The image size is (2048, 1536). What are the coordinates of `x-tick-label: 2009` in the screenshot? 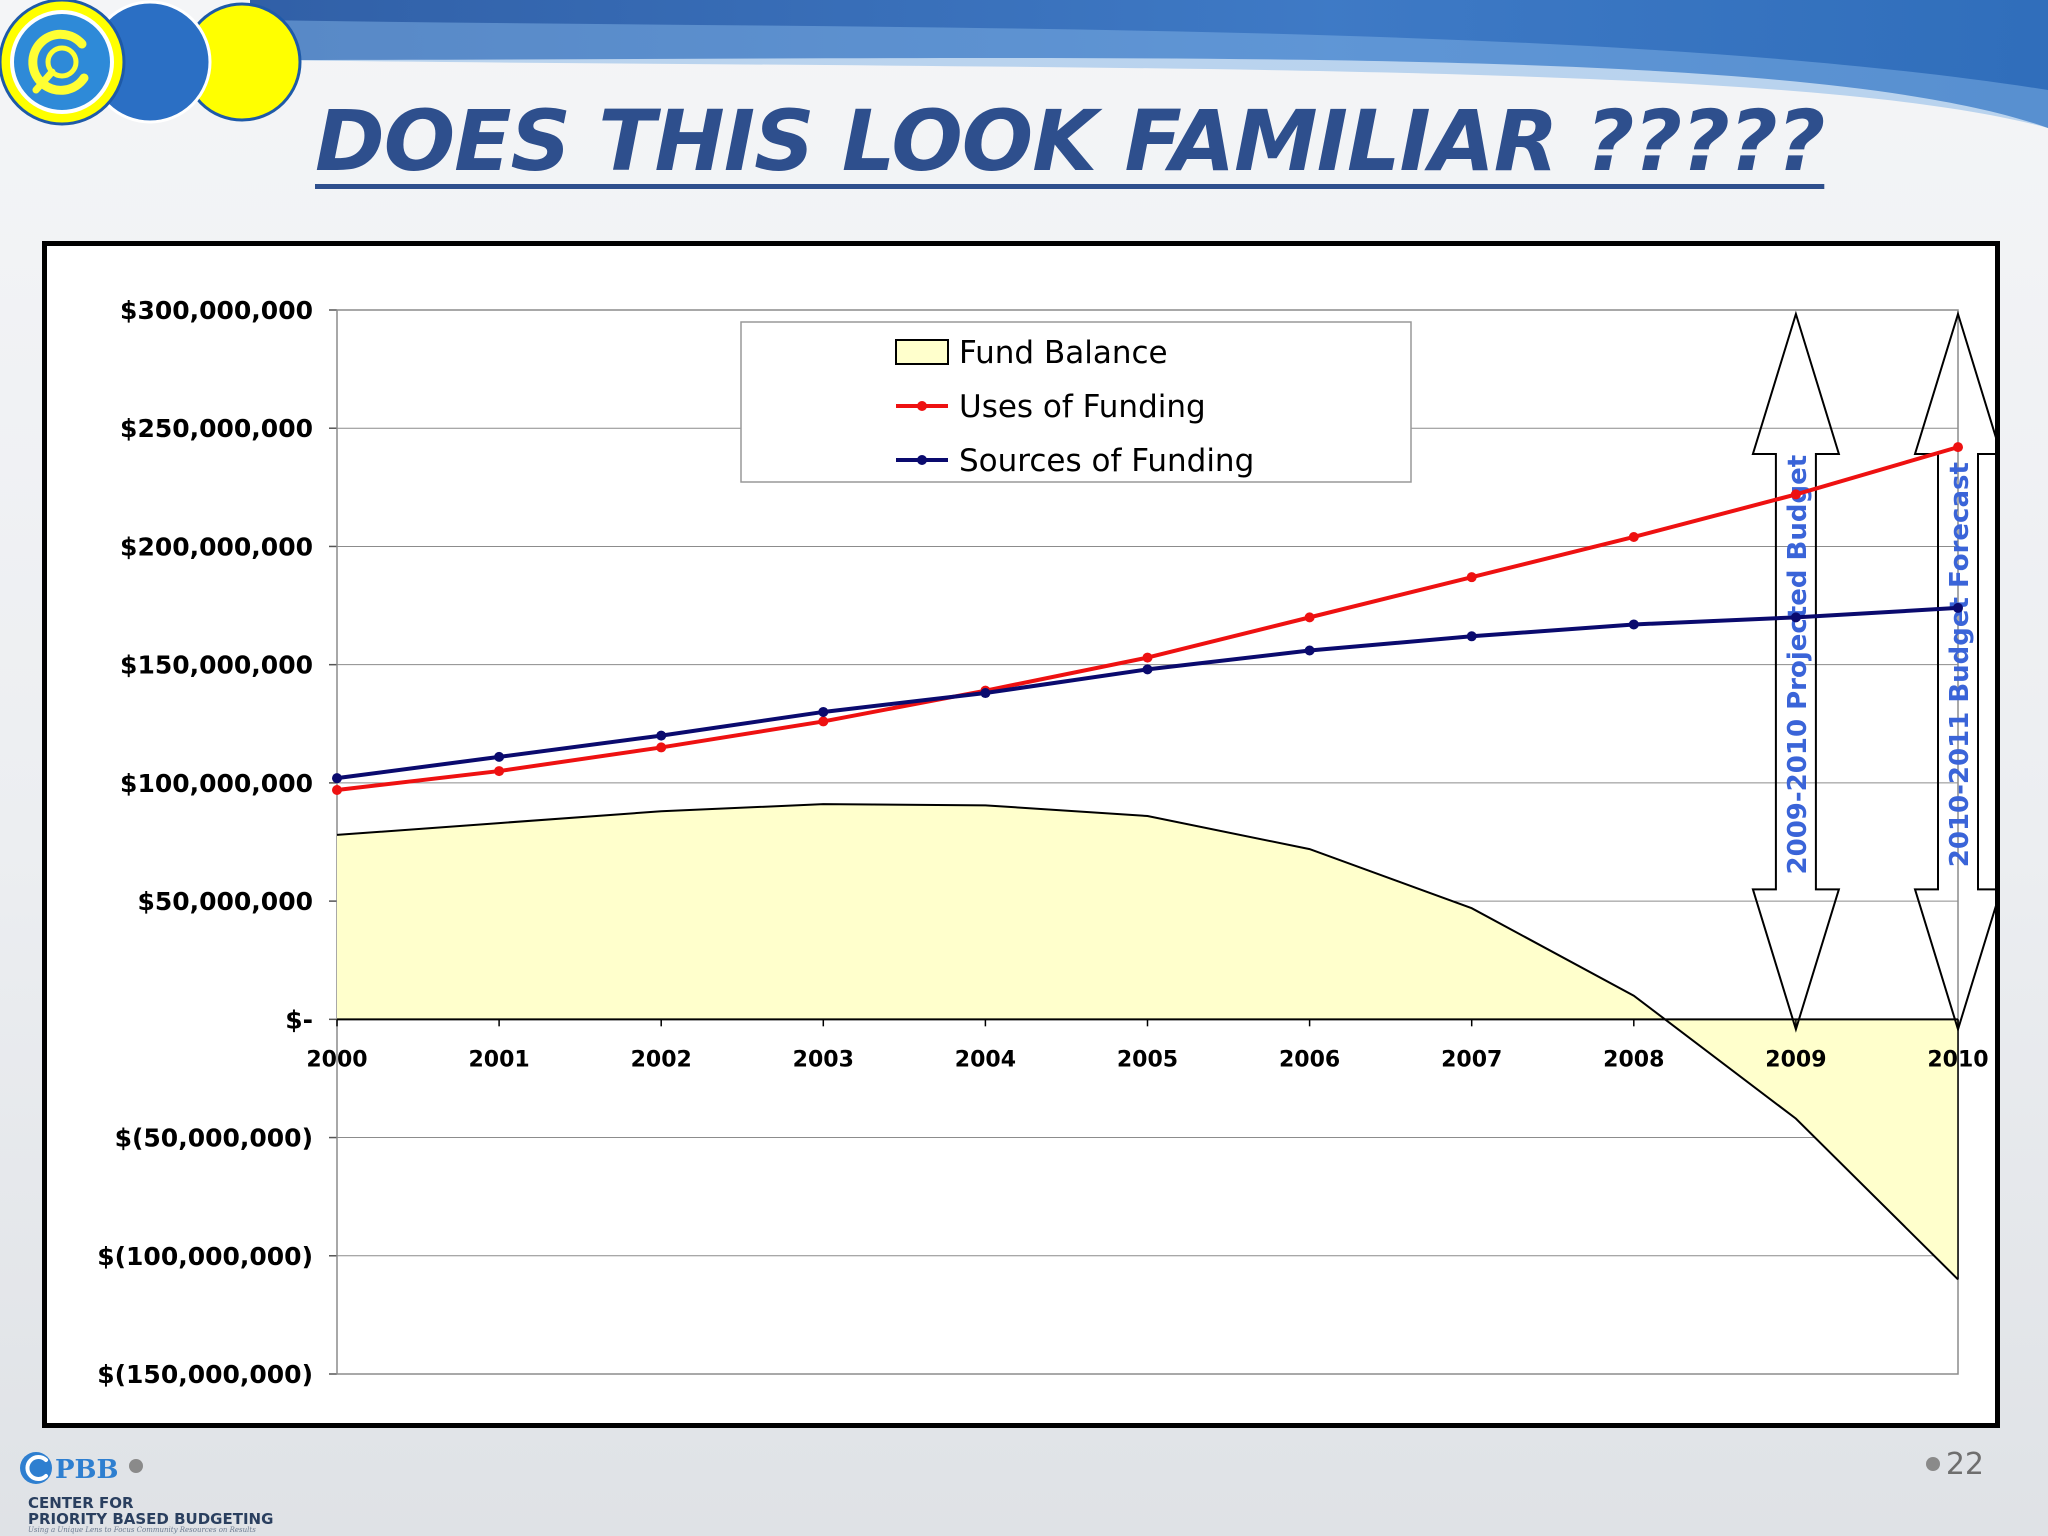 It's located at (1795, 1059).